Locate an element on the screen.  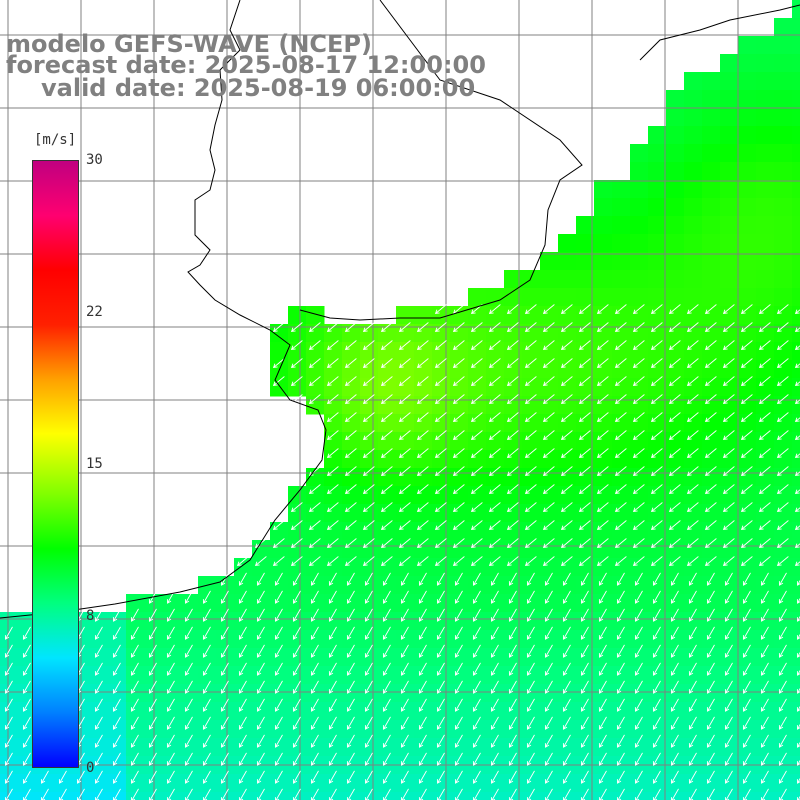
colorbar-tick-label: 30 is located at coordinates (94, 160).